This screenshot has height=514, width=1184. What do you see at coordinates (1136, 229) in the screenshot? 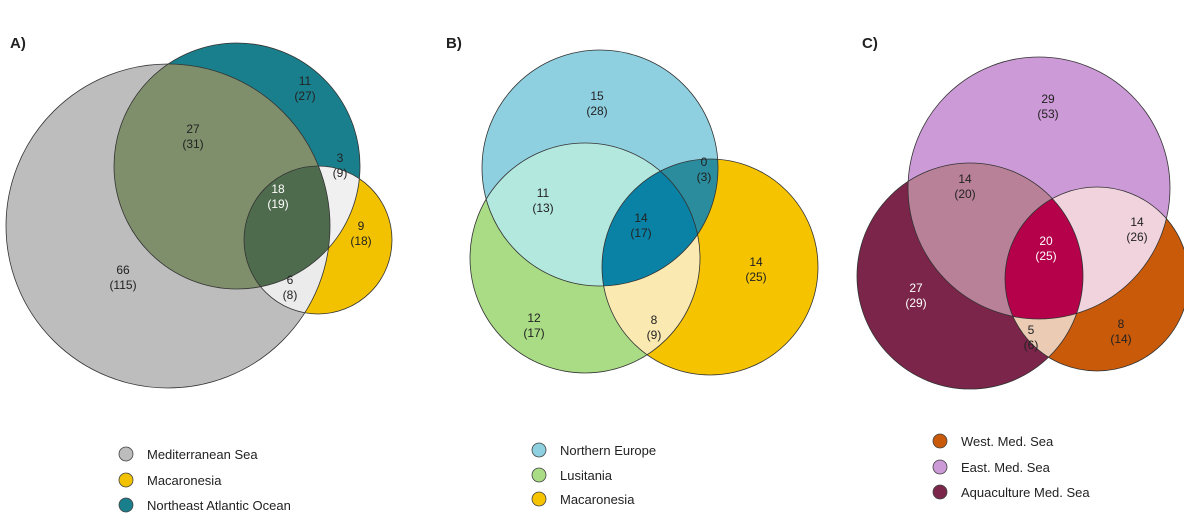
I see `region-c-east-west: 14 (26)` at bounding box center [1136, 229].